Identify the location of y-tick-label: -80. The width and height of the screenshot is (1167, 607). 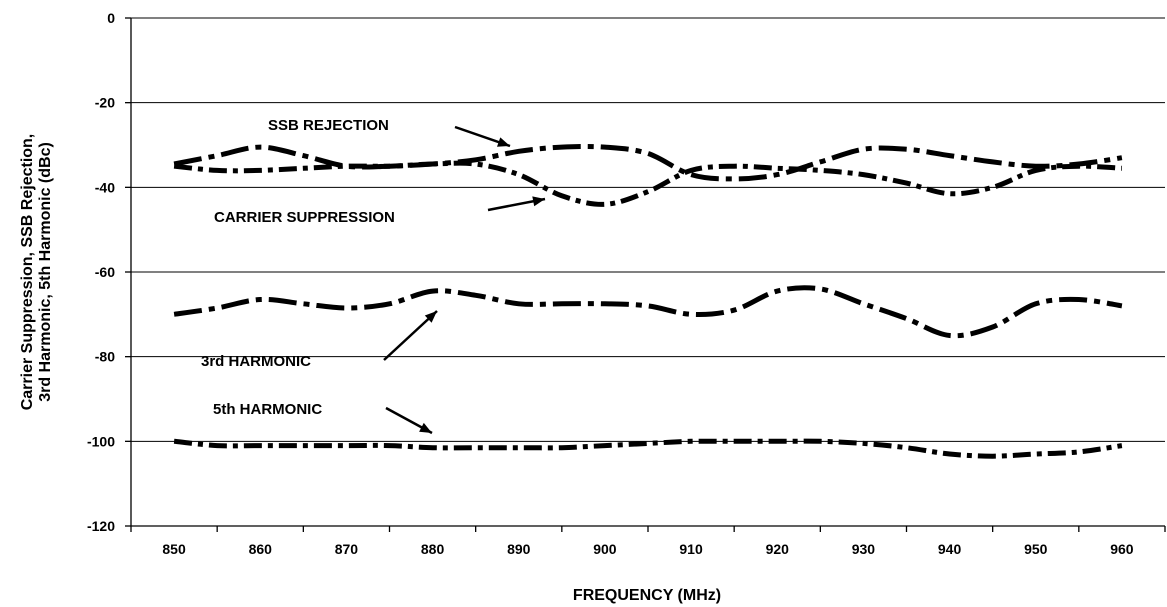
(105, 357).